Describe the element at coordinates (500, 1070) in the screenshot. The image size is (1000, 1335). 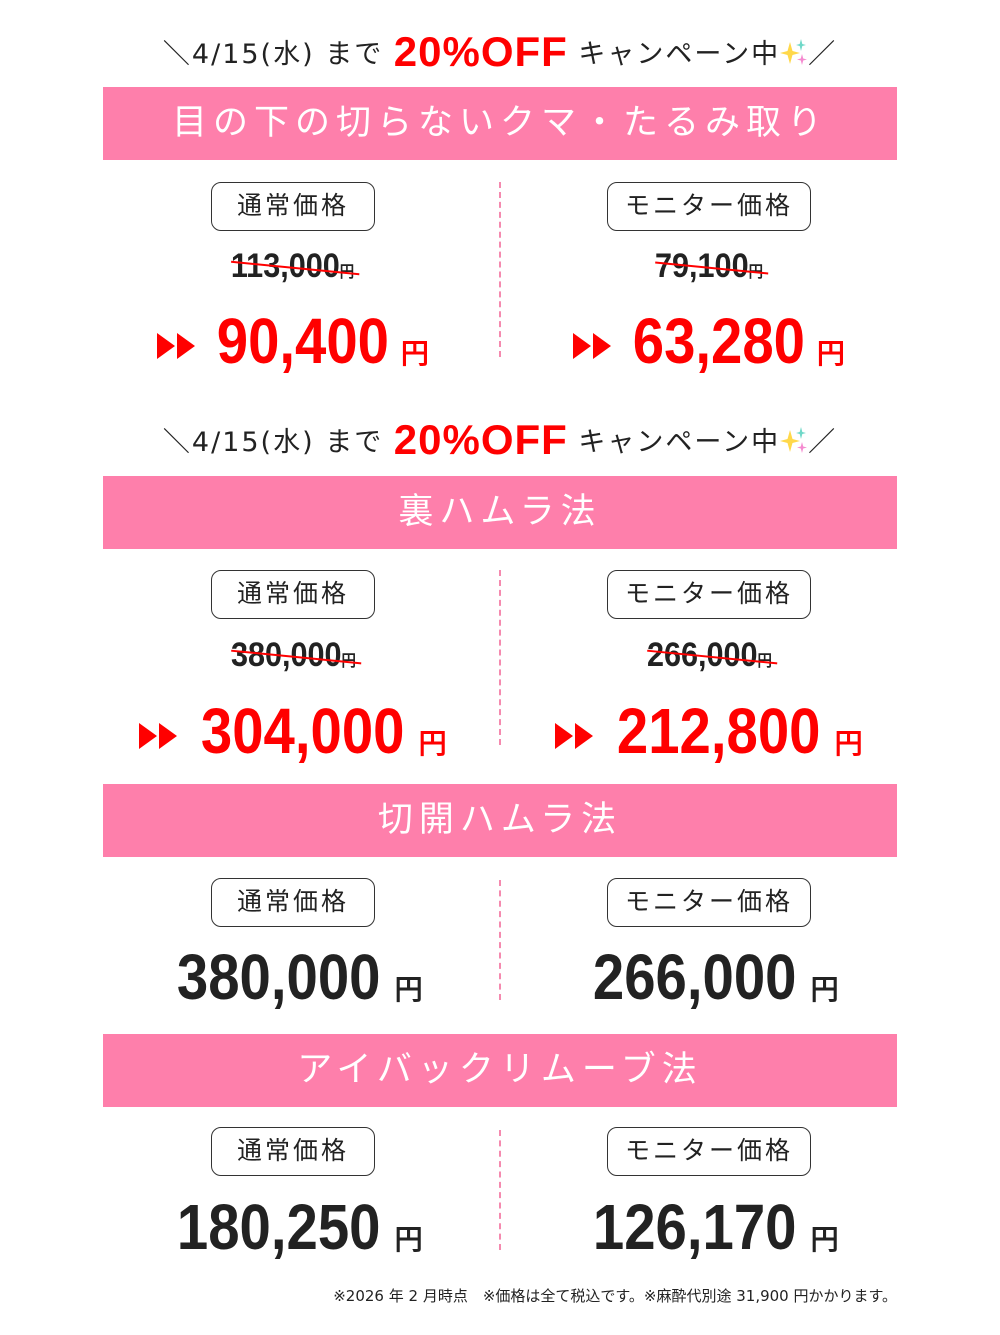
I see `section-title: アイバックリムーブ法` at that location.